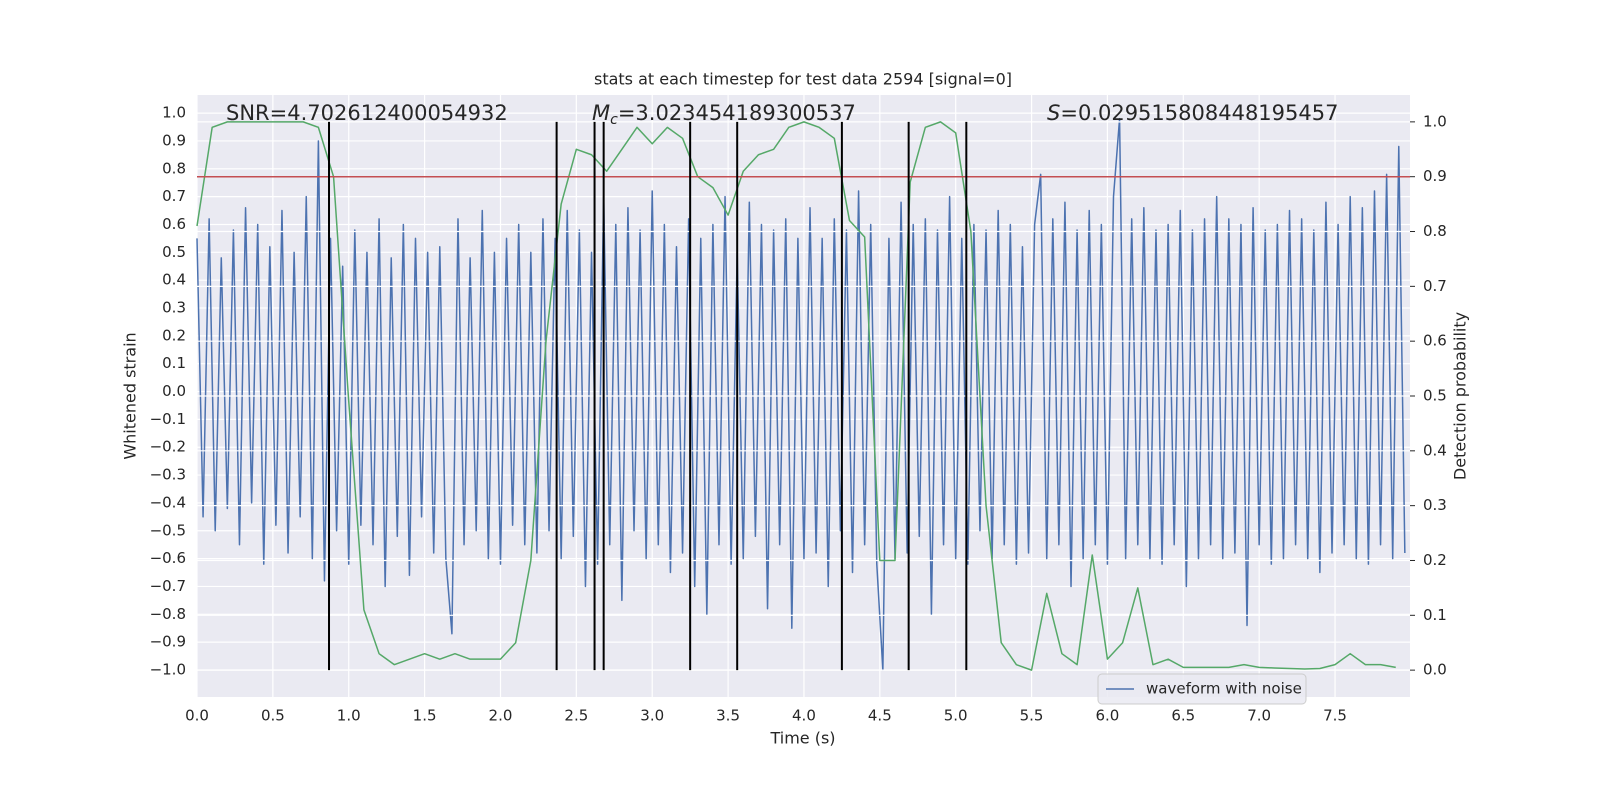 The width and height of the screenshot is (1600, 800). I want to click on legend: waveform with noise, so click(1202, 689).